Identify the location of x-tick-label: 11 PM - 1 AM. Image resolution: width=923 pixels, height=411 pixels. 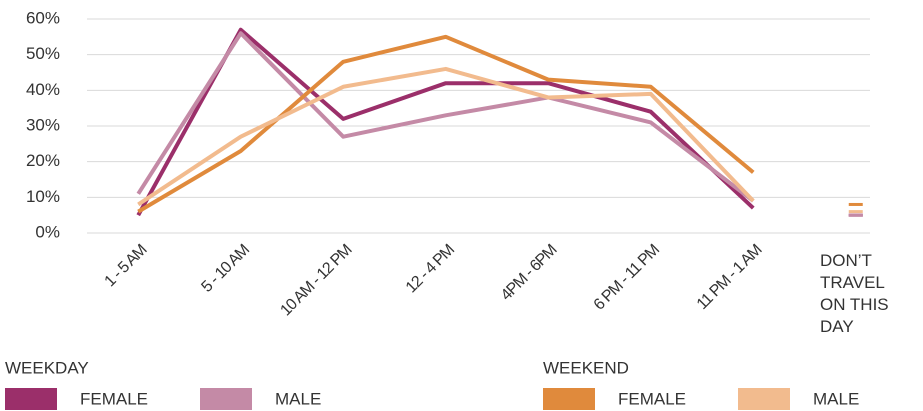
(730, 277).